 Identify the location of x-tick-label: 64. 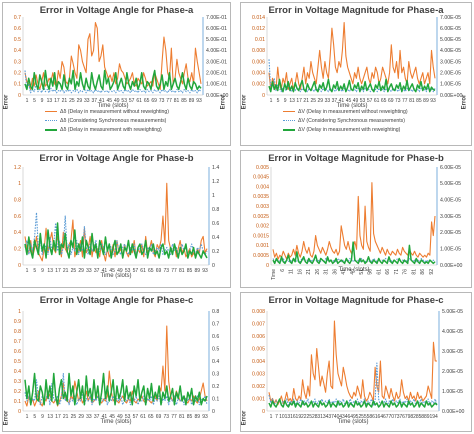
(381, 417).